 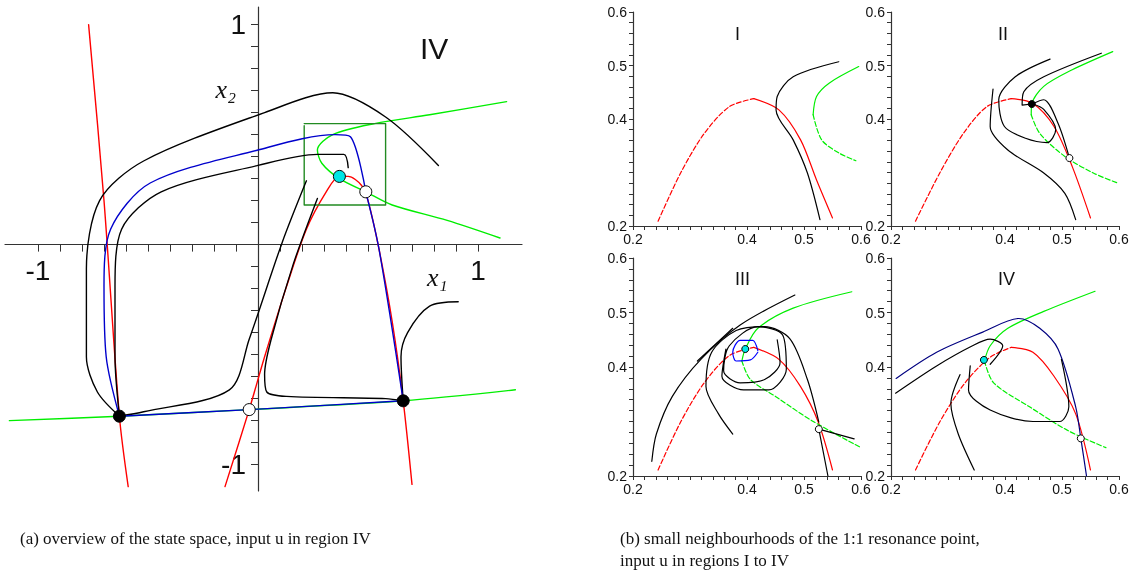 What do you see at coordinates (437, 278) in the screenshot?
I see `x-axis-title: x₁` at bounding box center [437, 278].